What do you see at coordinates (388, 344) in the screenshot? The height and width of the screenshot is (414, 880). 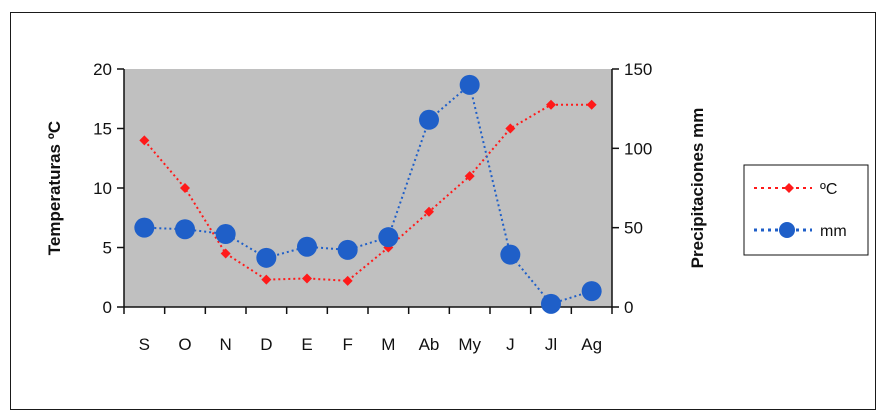 I see `x-tick-label: M` at bounding box center [388, 344].